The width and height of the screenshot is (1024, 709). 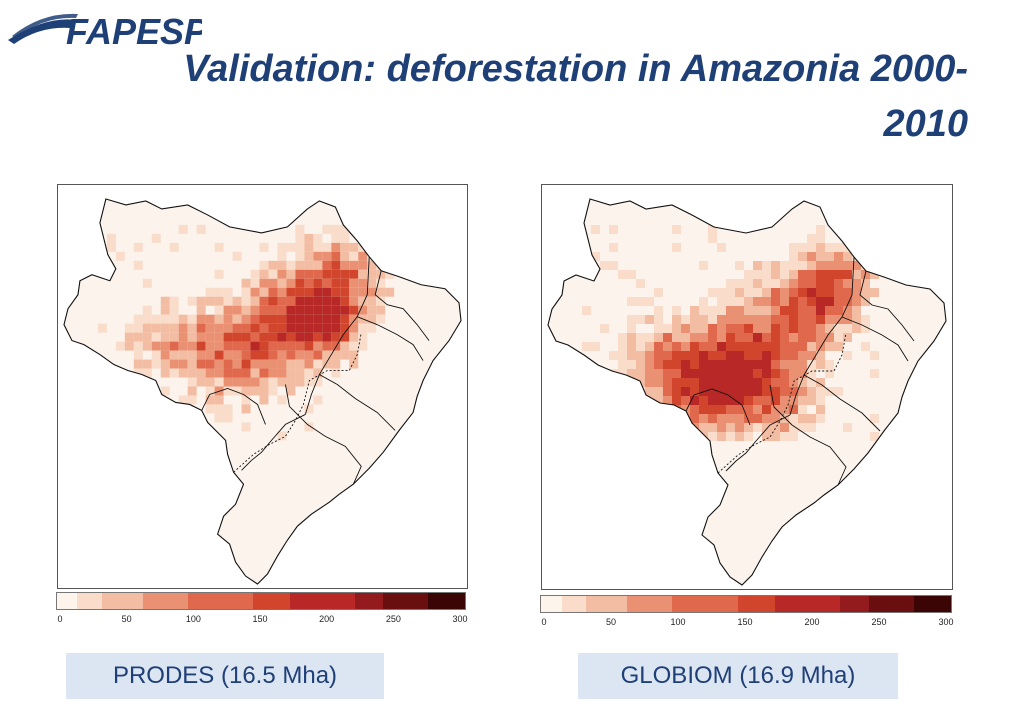 I want to click on color-scale-globiom: 0 50 100 150 200 250 300, so click(x=748, y=612).